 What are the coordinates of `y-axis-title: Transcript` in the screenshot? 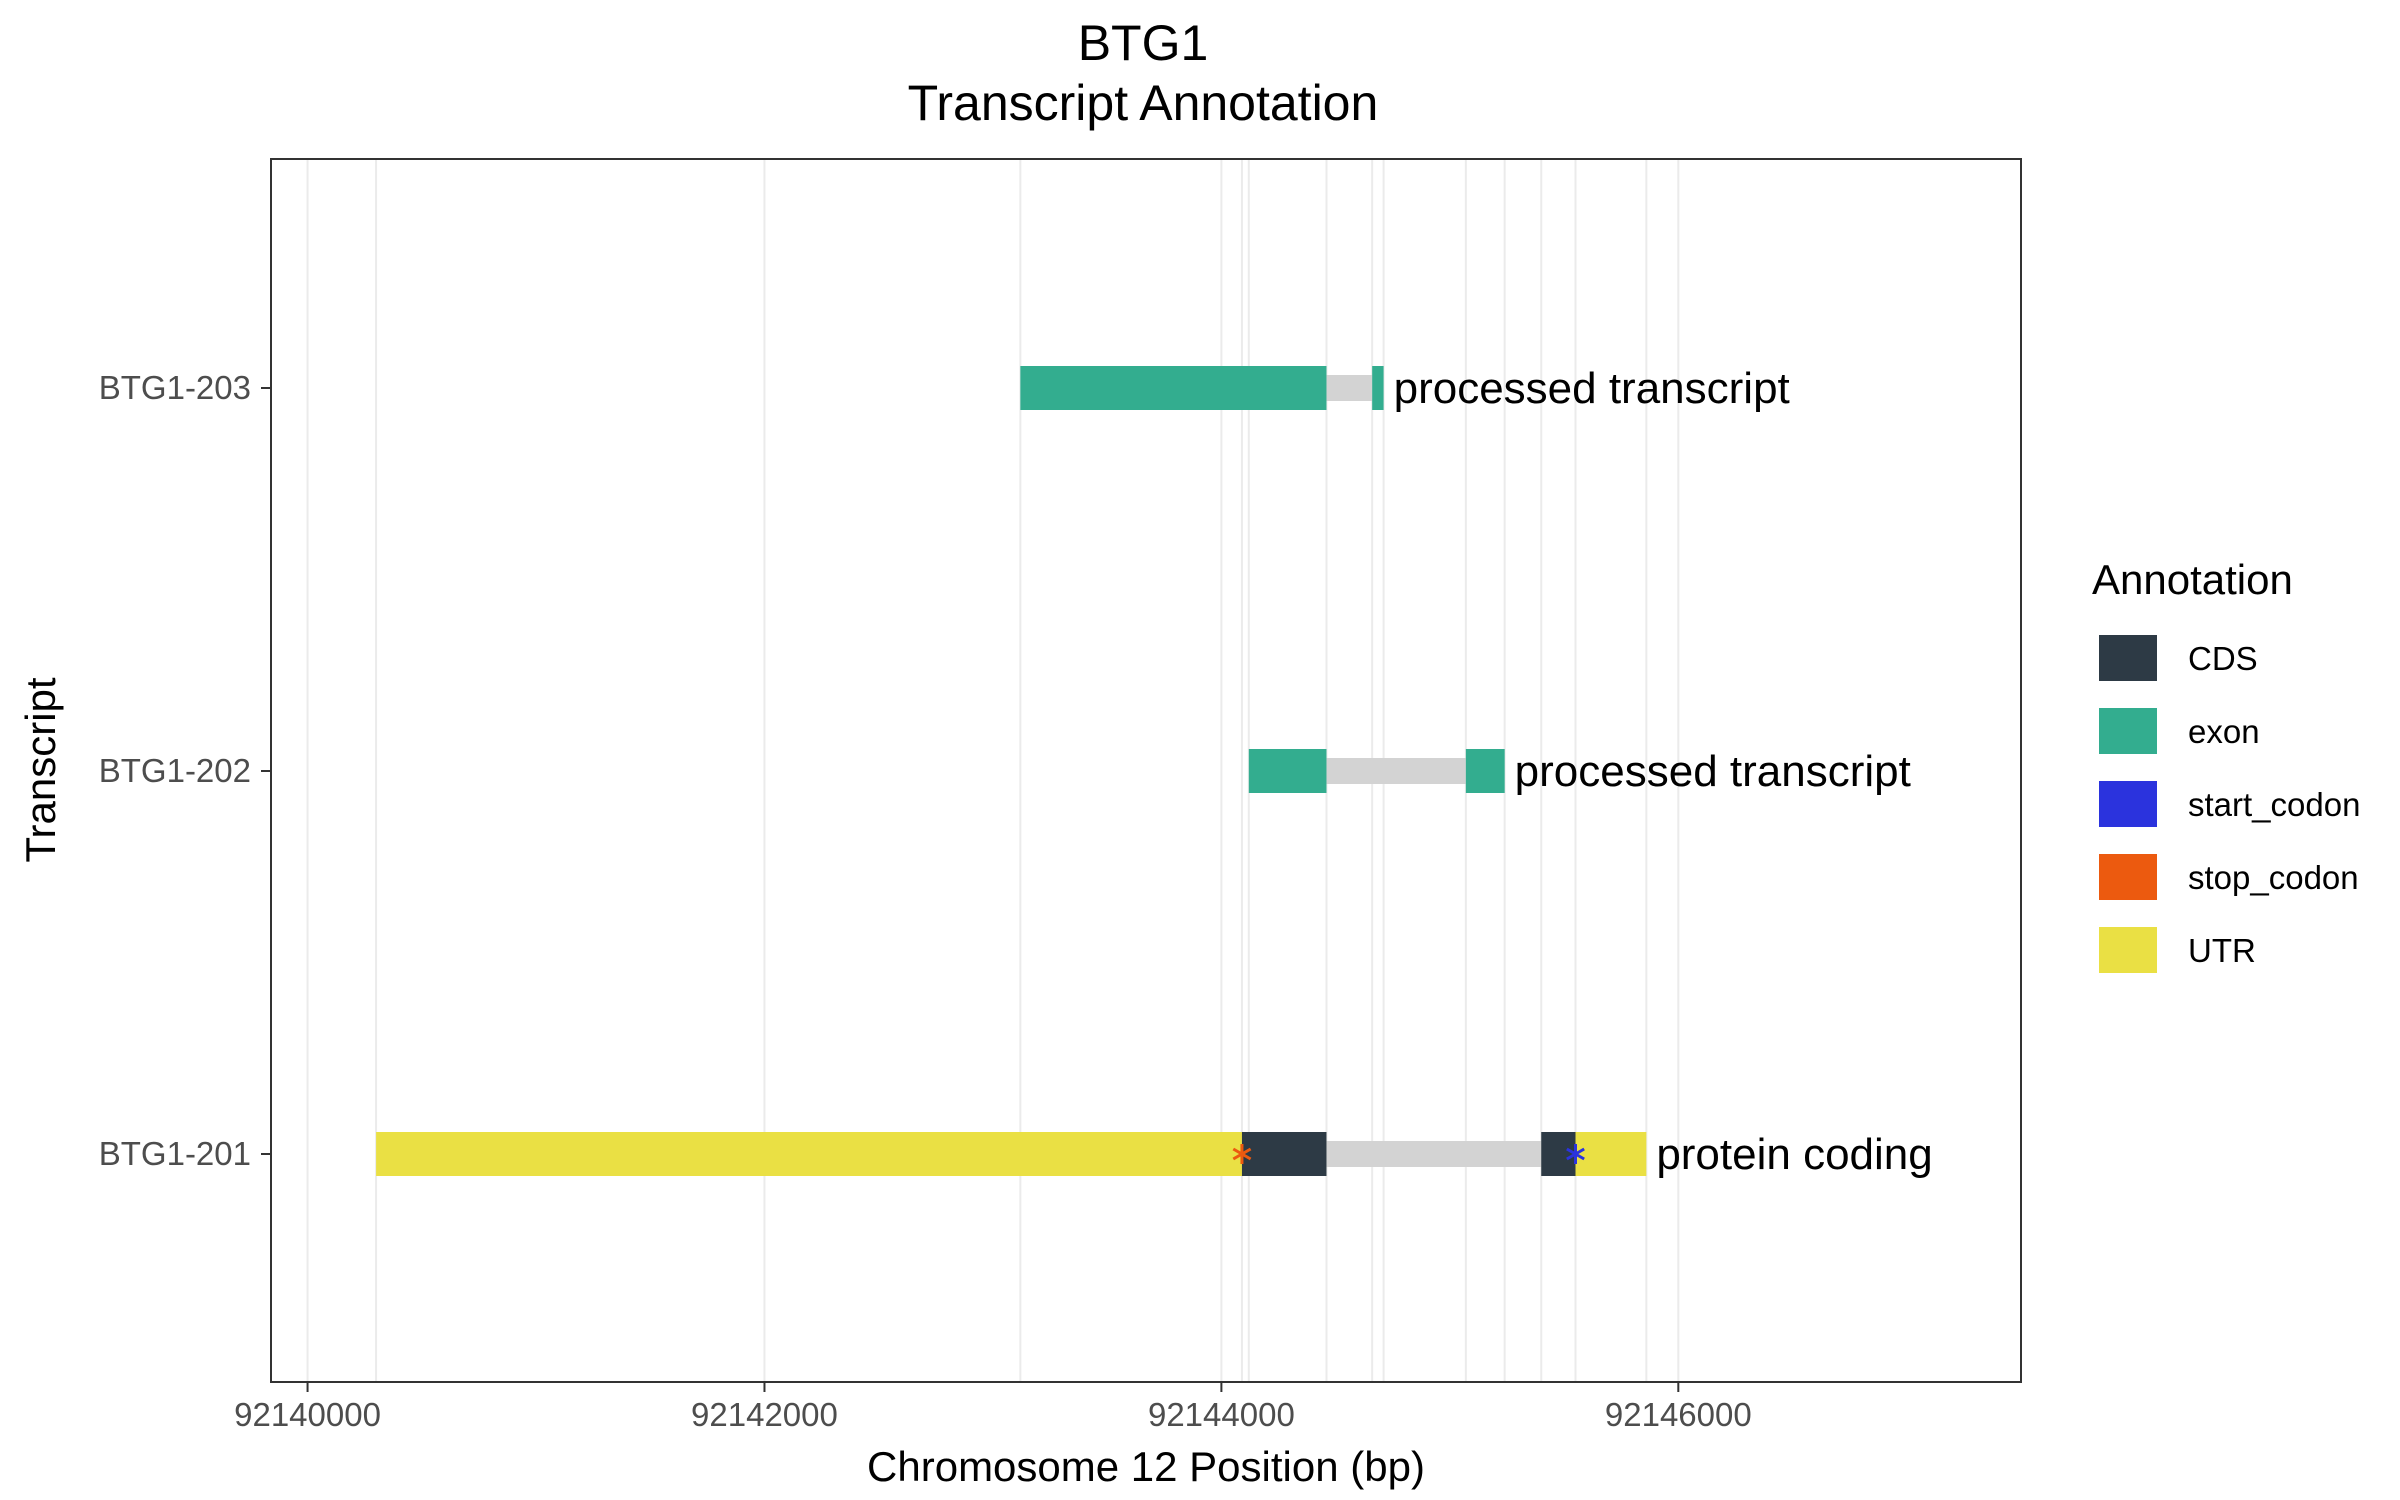 It's located at (40, 769).